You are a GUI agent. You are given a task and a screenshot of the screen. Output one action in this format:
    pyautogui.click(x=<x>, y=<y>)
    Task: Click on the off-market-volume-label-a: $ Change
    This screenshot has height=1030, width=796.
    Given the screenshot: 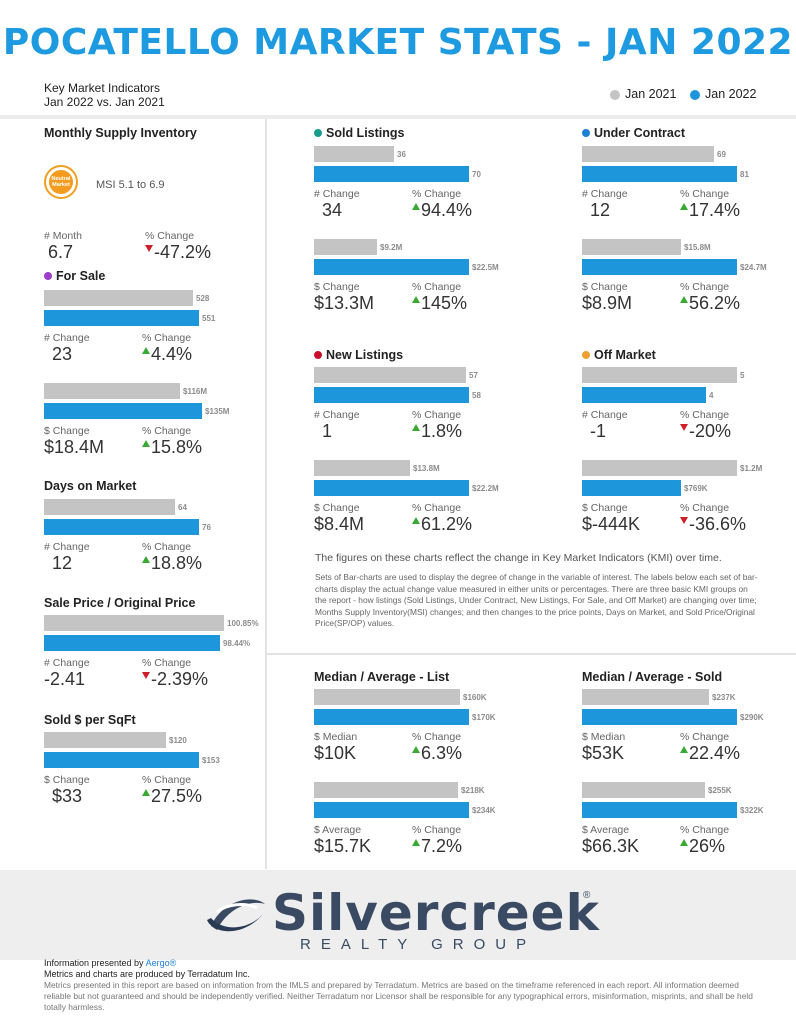 What is the action you would take?
    pyautogui.click(x=605, y=508)
    